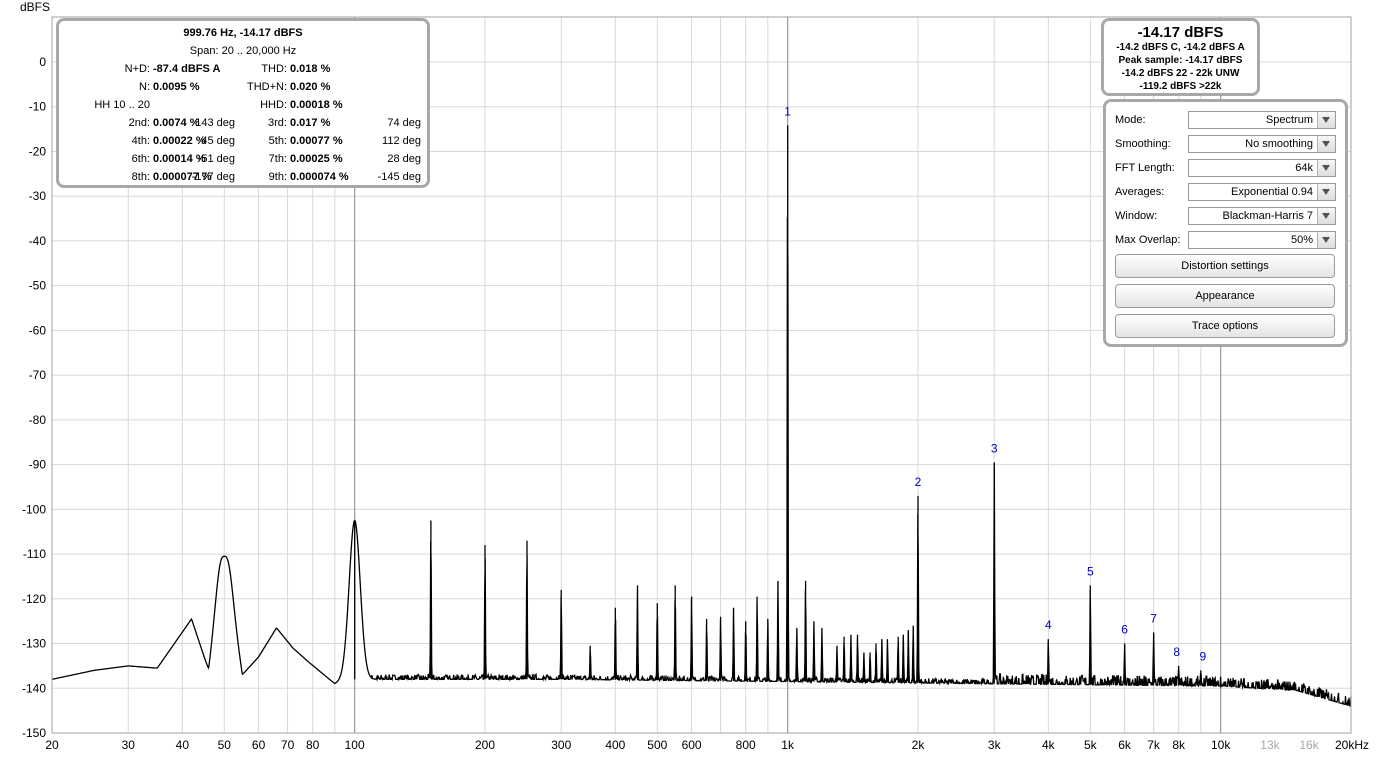  What do you see at coordinates (1202, 656) in the screenshot?
I see `harmonic-label: 9` at bounding box center [1202, 656].